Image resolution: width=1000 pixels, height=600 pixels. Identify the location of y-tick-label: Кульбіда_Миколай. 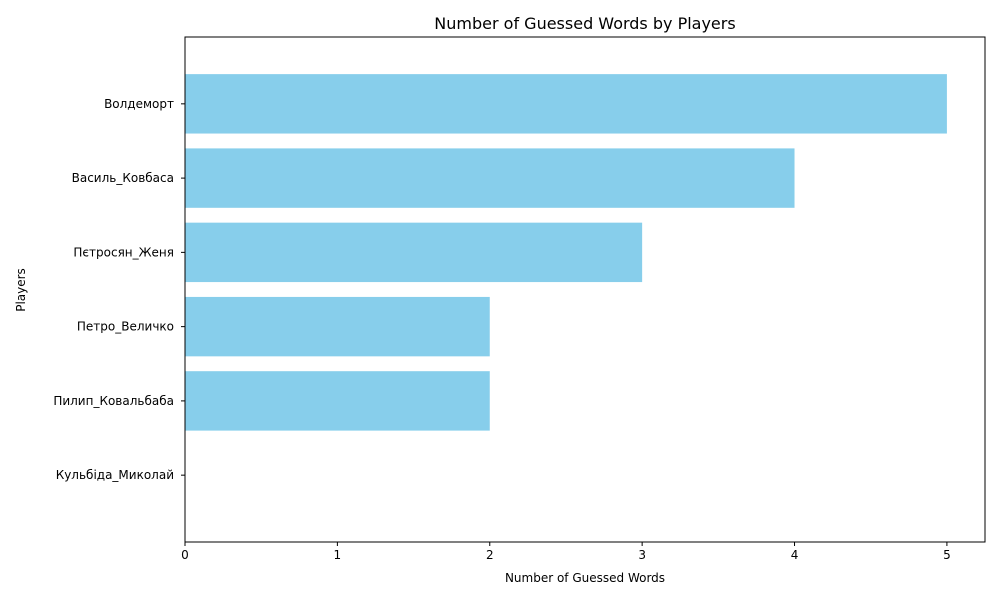
(115, 475).